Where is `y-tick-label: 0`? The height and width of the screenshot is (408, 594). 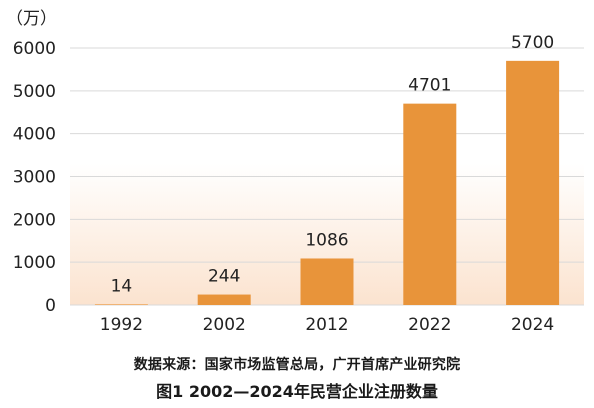
y-tick-label: 0 is located at coordinates (50, 306).